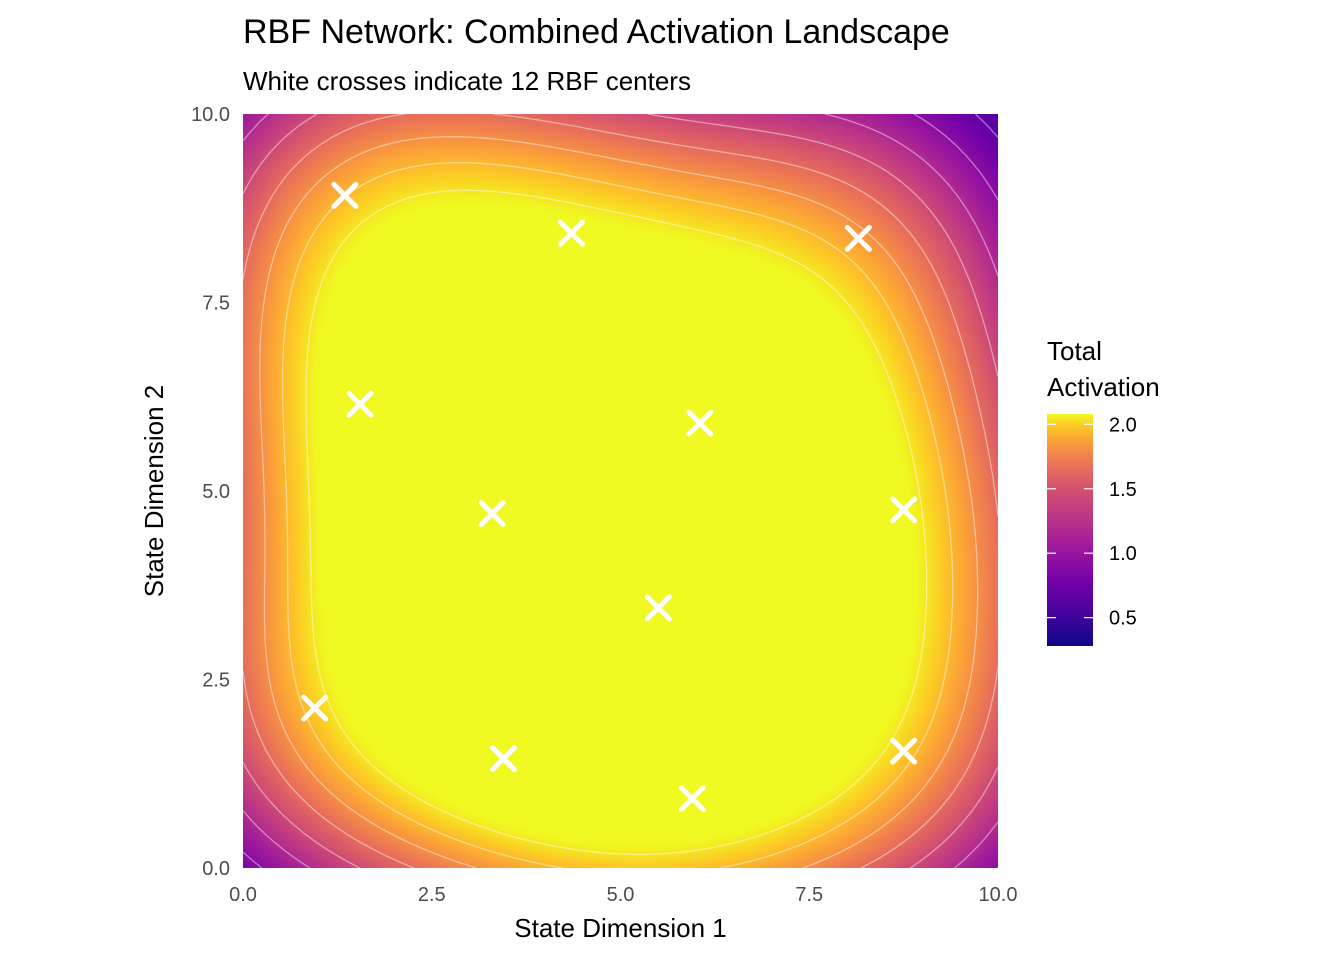 The height and width of the screenshot is (960, 1344). Describe the element at coordinates (986, 126) in the screenshot. I see `contour-level-0.6` at that location.